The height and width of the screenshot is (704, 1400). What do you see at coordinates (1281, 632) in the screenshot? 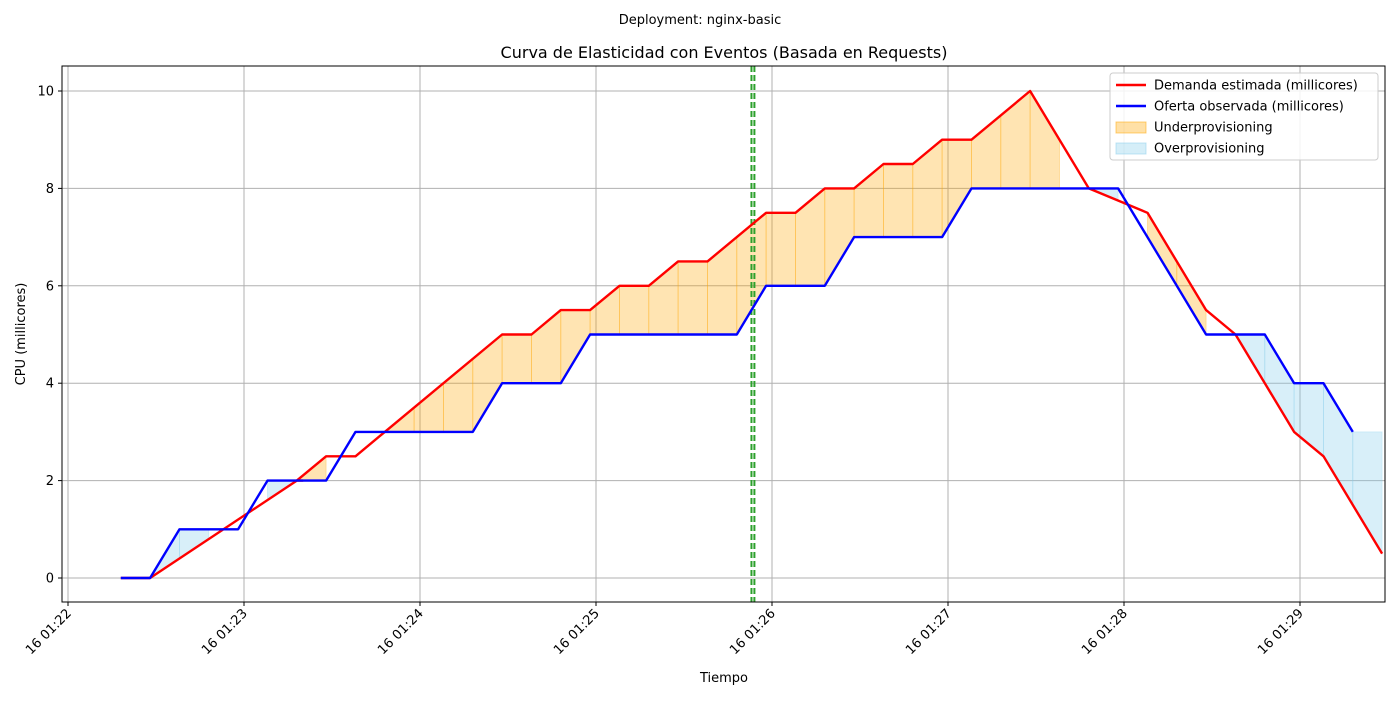
I see `x-tick-label: 16 01:29` at bounding box center [1281, 632].